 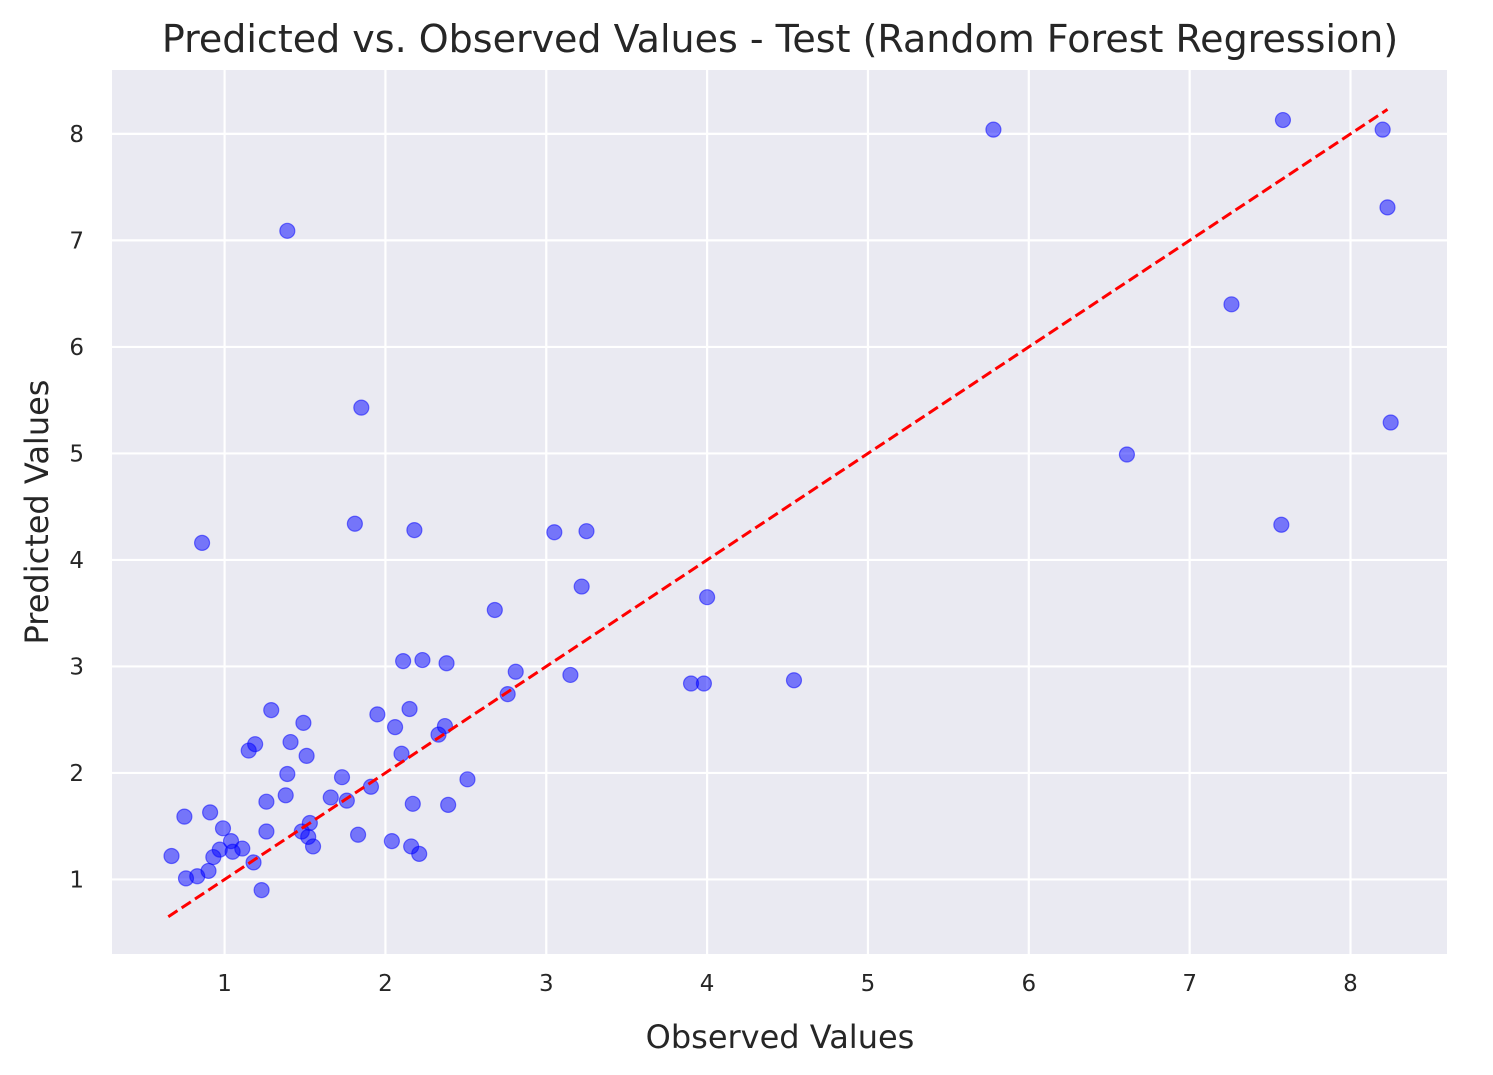 What do you see at coordinates (546, 984) in the screenshot?
I see `x-tick-label: 3` at bounding box center [546, 984].